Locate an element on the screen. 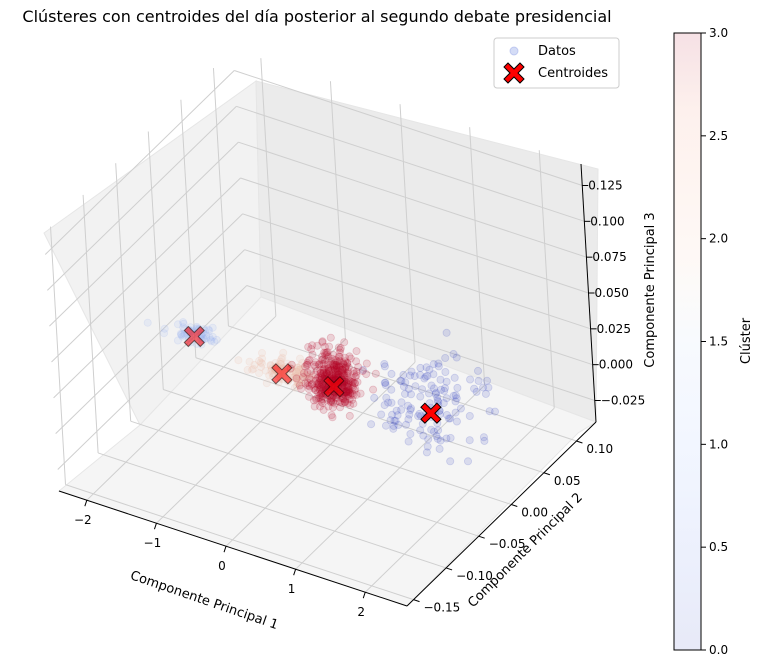 This screenshot has width=764, height=667. z-tick-label-5: 0.100 is located at coordinates (607, 221).